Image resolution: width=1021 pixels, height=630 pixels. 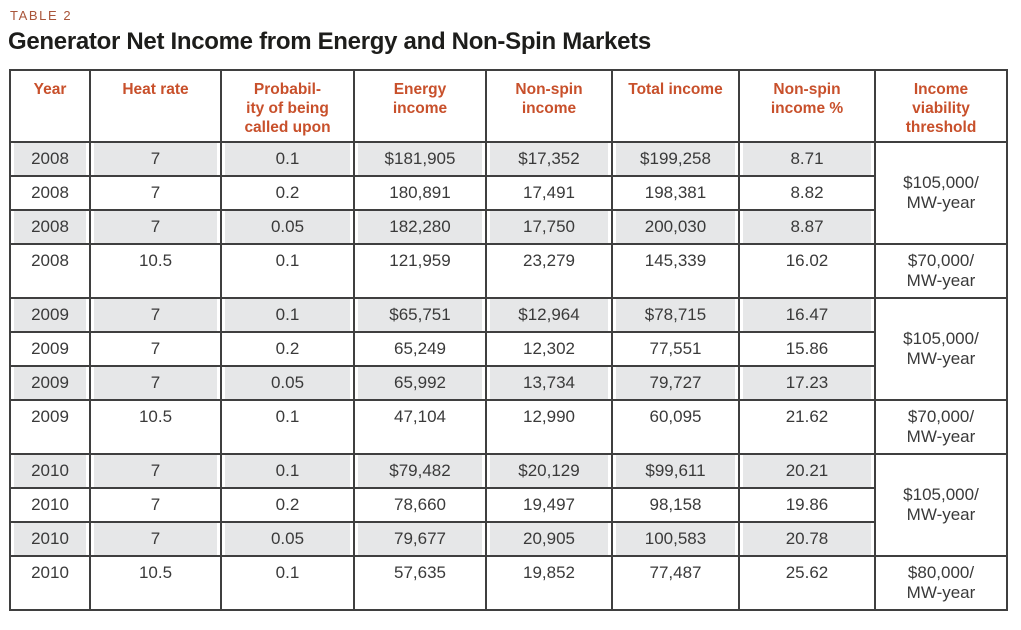 What do you see at coordinates (420, 193) in the screenshot?
I see `cell-energy-income: 180,891` at bounding box center [420, 193].